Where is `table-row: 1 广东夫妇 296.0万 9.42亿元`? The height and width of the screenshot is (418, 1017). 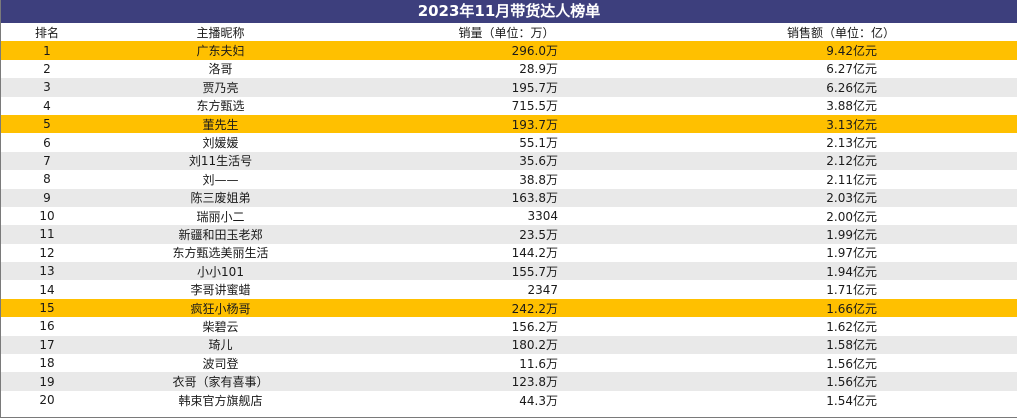 table-row: 1 广东夫妇 296.0万 9.42亿元 is located at coordinates (509, 50).